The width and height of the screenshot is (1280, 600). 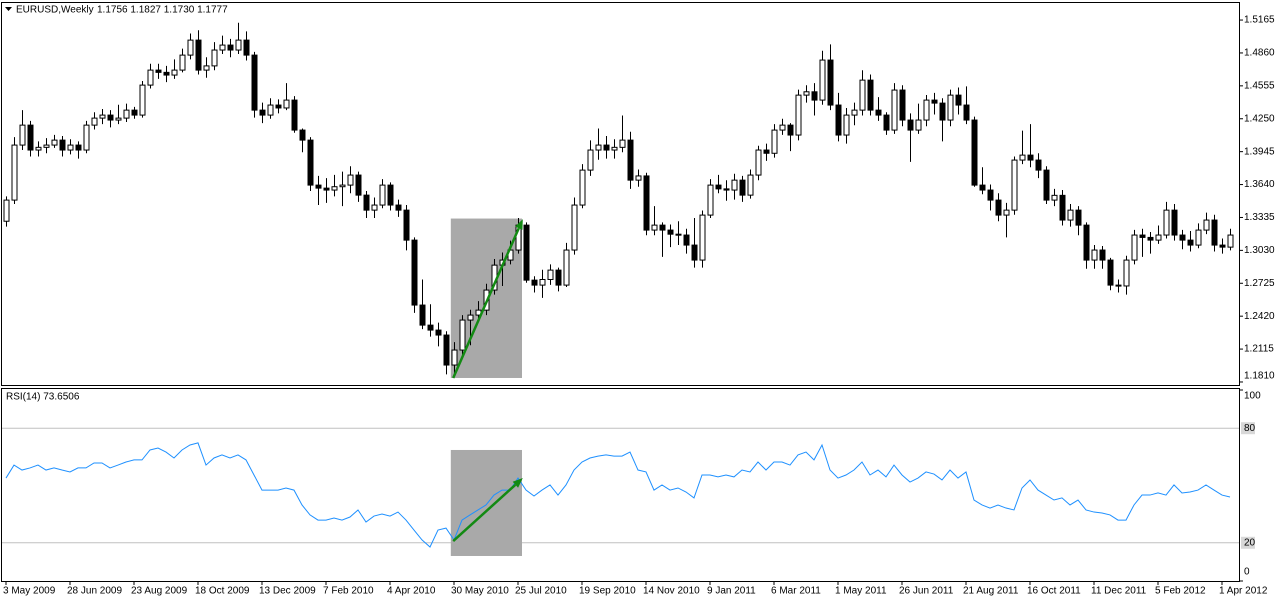 What do you see at coordinates (671, 591) in the screenshot?
I see `x-tick-label: 14 Nov 2010` at bounding box center [671, 591].